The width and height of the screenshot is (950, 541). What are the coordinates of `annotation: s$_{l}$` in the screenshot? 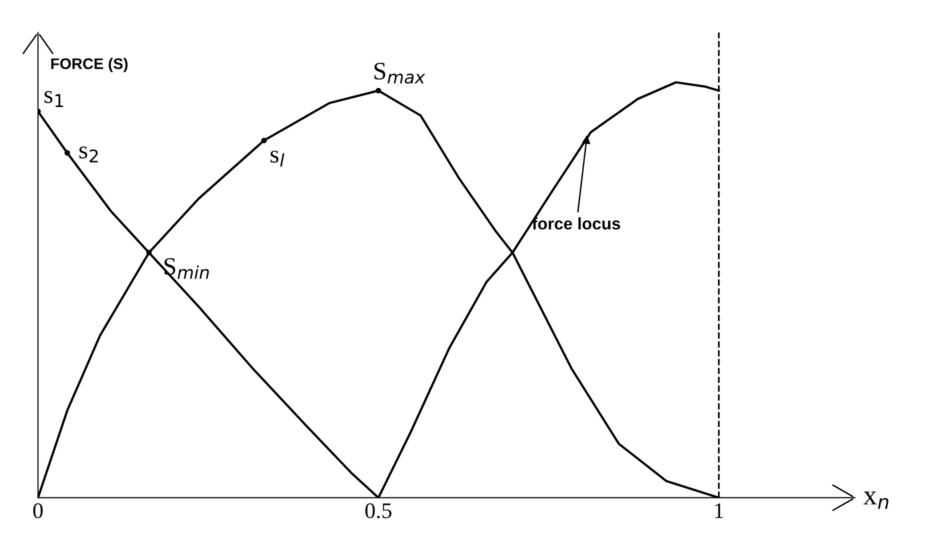 It's located at (277, 158).